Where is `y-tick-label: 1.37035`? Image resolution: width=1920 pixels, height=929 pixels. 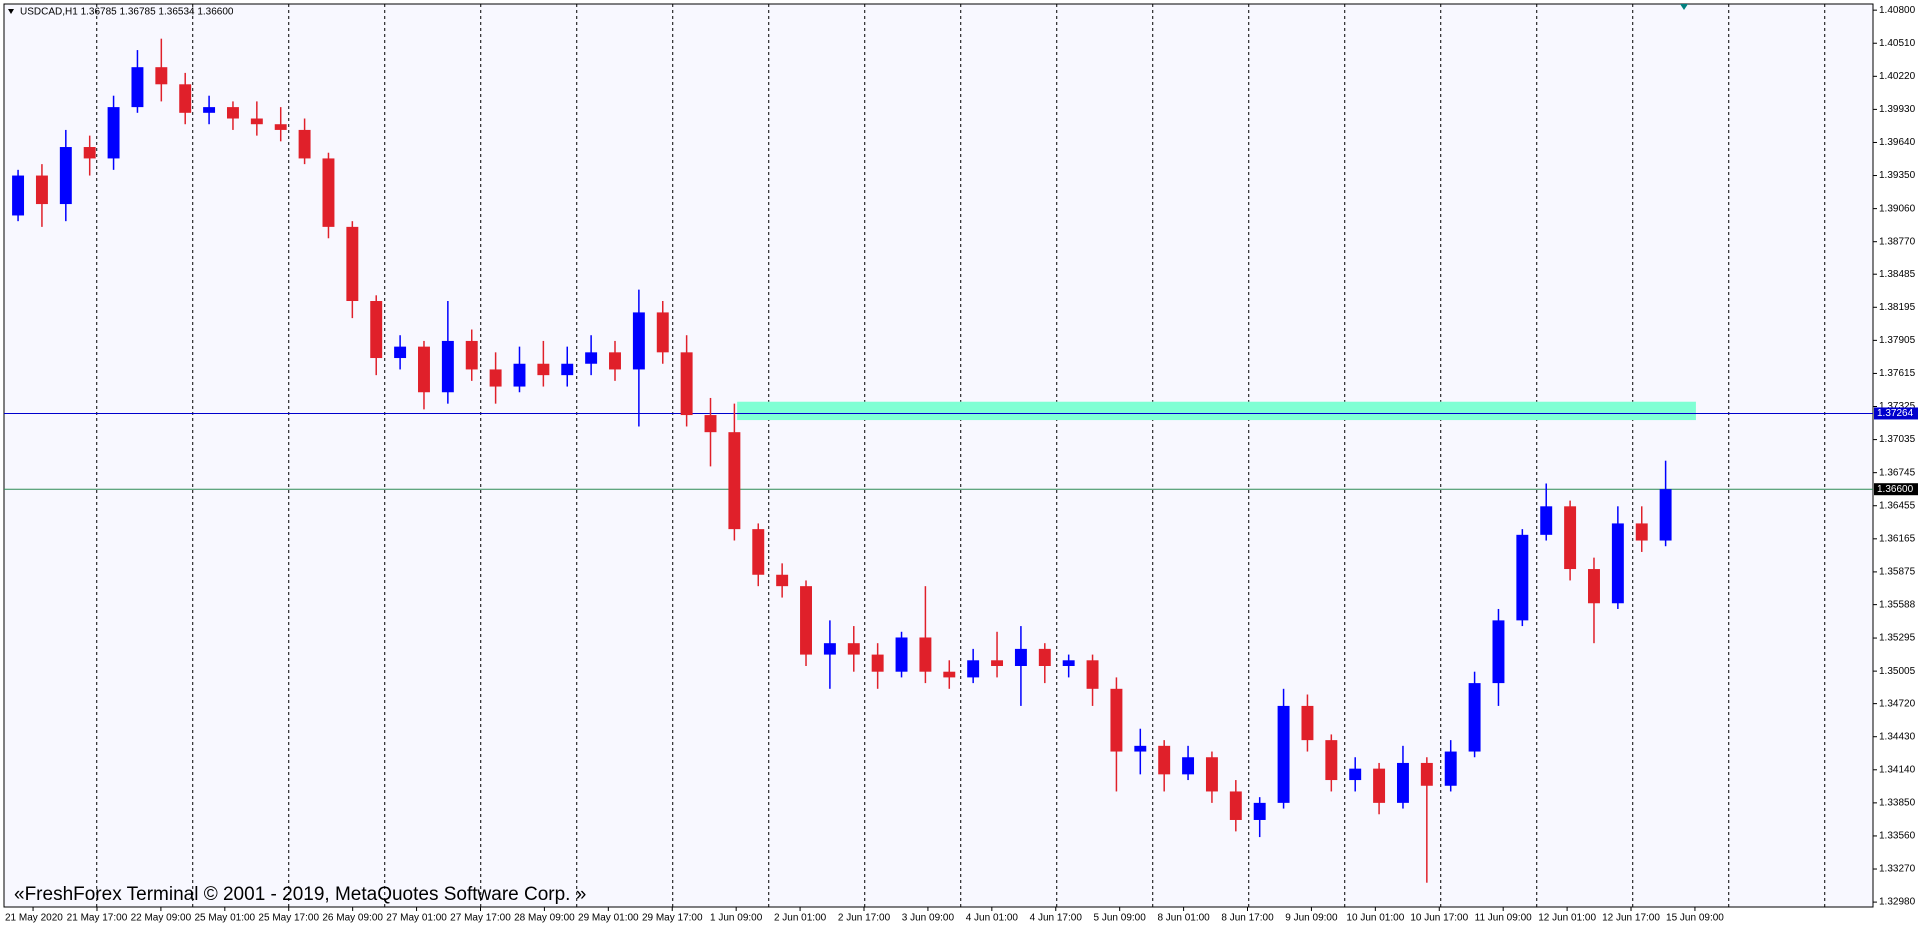 y-tick-label: 1.37035 is located at coordinates (1897, 439).